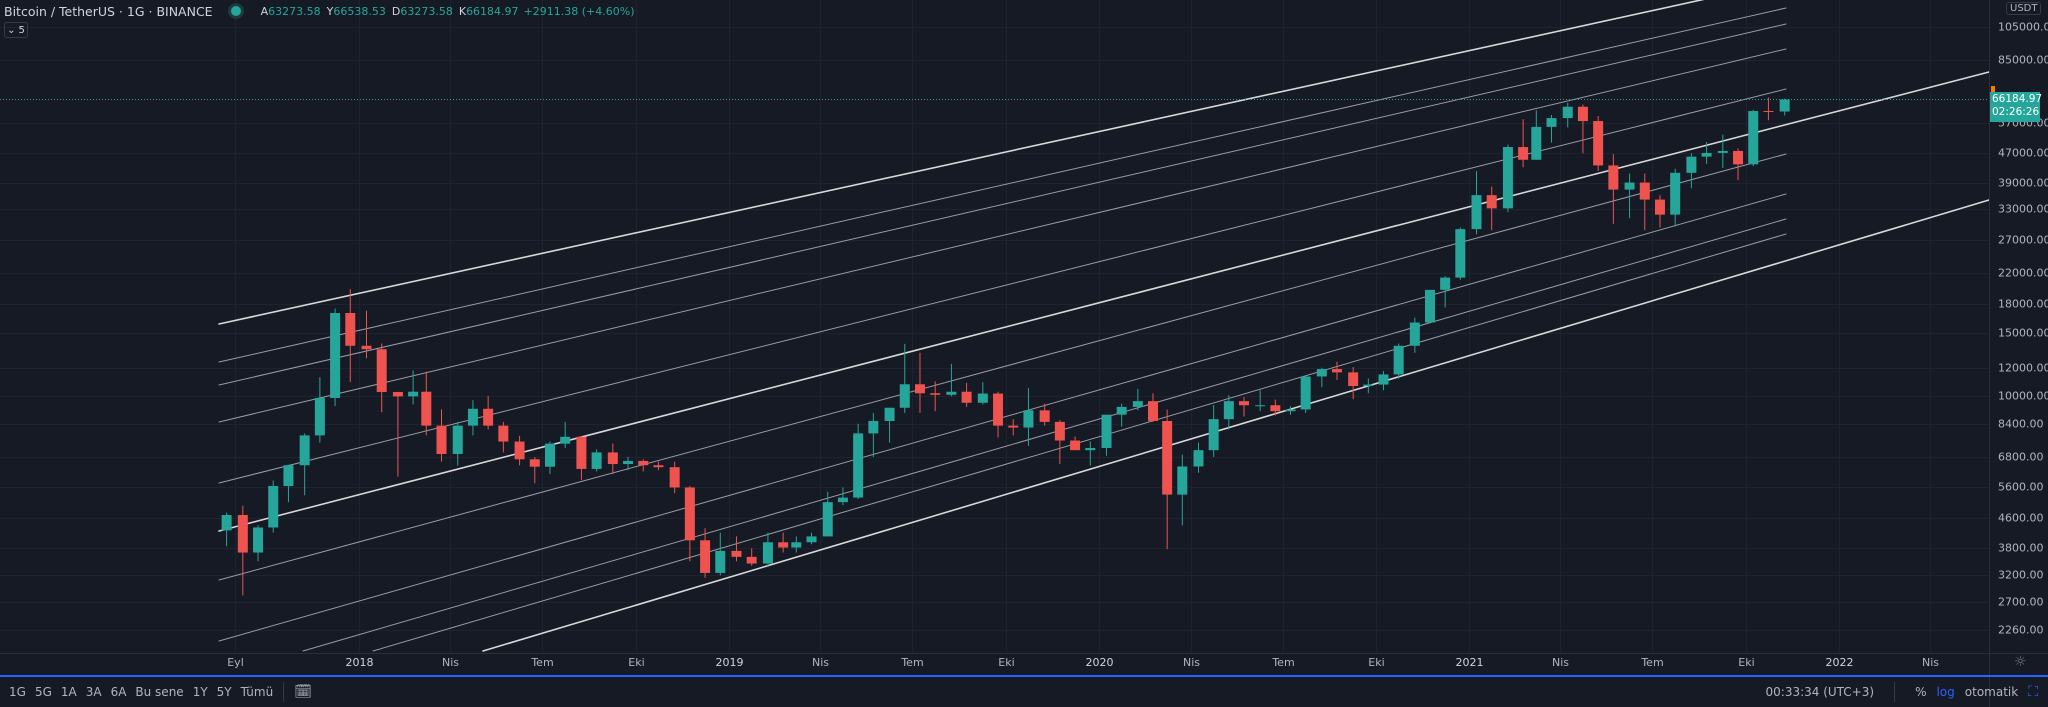 The height and width of the screenshot is (707, 2048). I want to click on log-scale-toggle: log, so click(1945, 692).